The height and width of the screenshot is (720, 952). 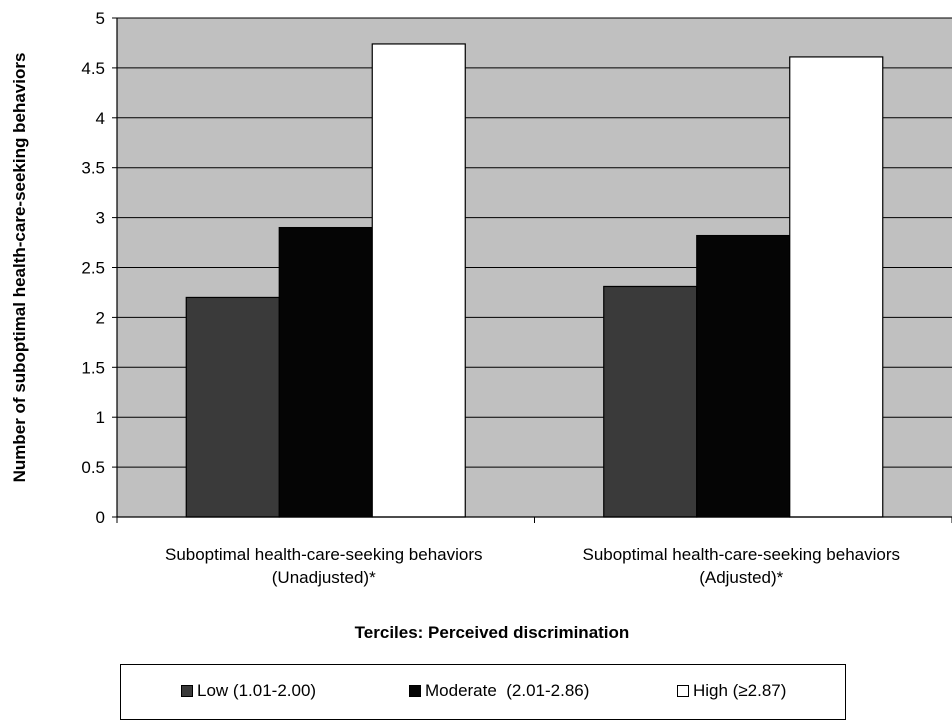 What do you see at coordinates (324, 577) in the screenshot?
I see `x-category-label: (Unadjusted)*` at bounding box center [324, 577].